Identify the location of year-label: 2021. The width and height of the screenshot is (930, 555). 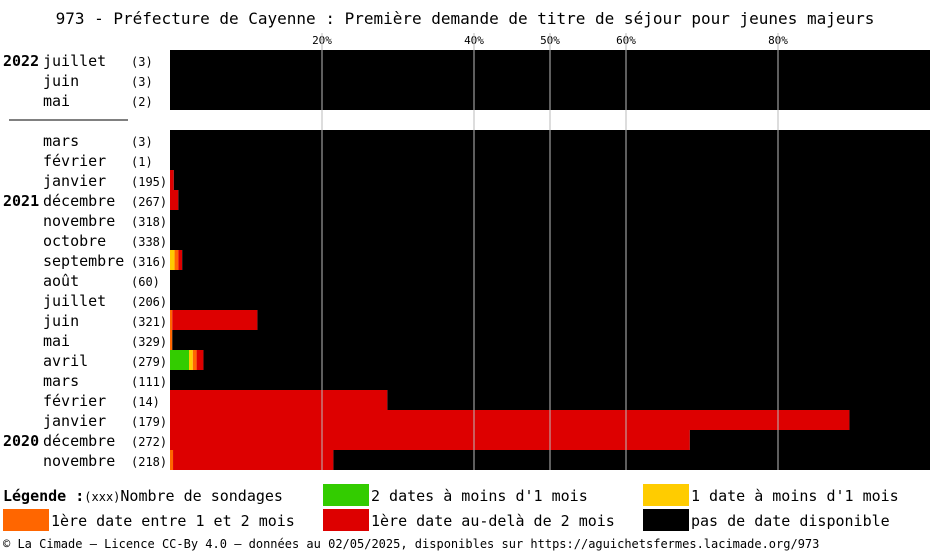
(21, 201).